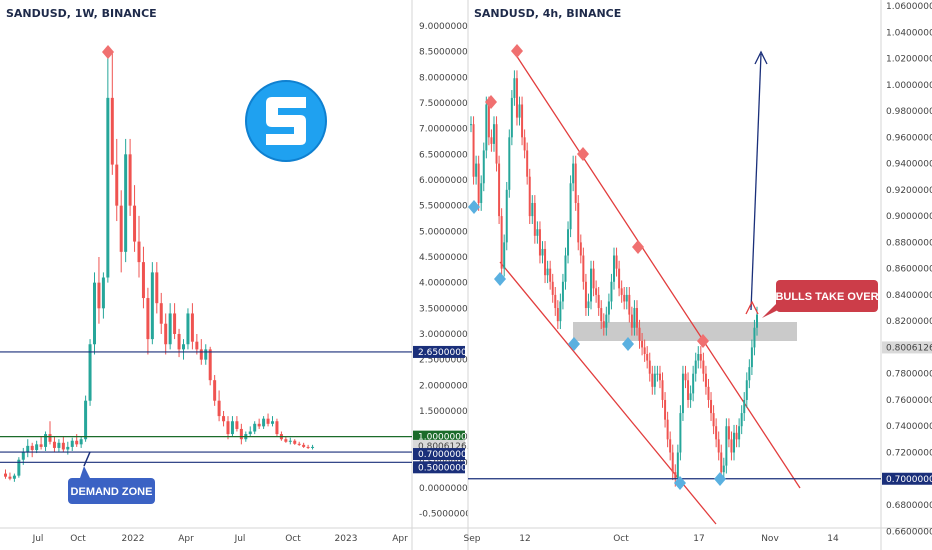  What do you see at coordinates (445, 455) in the screenshot?
I see `weekly-price-tag-label: 0.70000000` at bounding box center [445, 455].